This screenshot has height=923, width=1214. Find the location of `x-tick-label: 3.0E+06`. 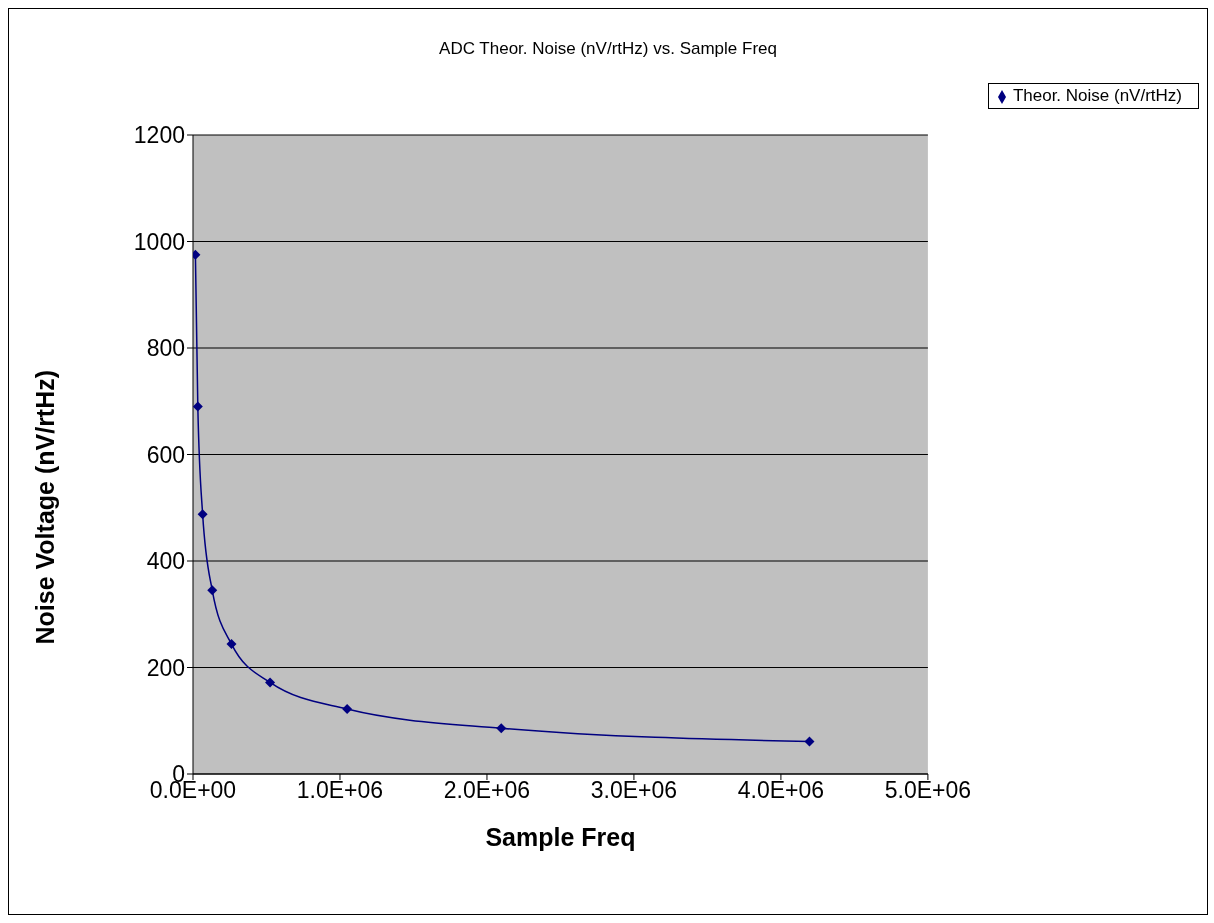

x-tick-label: 3.0E+06 is located at coordinates (634, 790).